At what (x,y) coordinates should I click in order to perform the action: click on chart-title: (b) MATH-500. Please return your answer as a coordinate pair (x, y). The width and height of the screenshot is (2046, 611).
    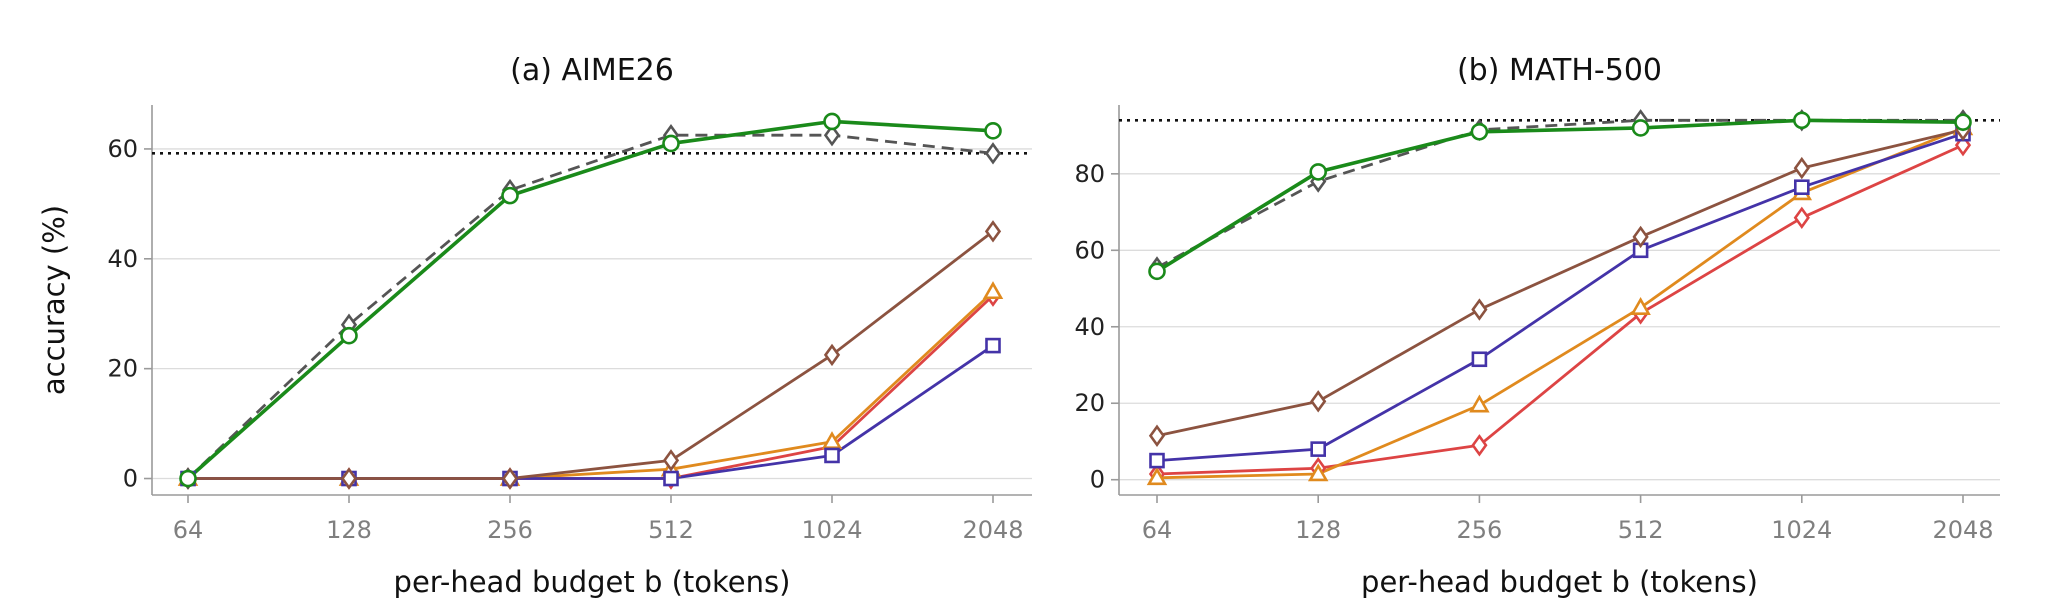
    Looking at the image, I should click on (1559, 70).